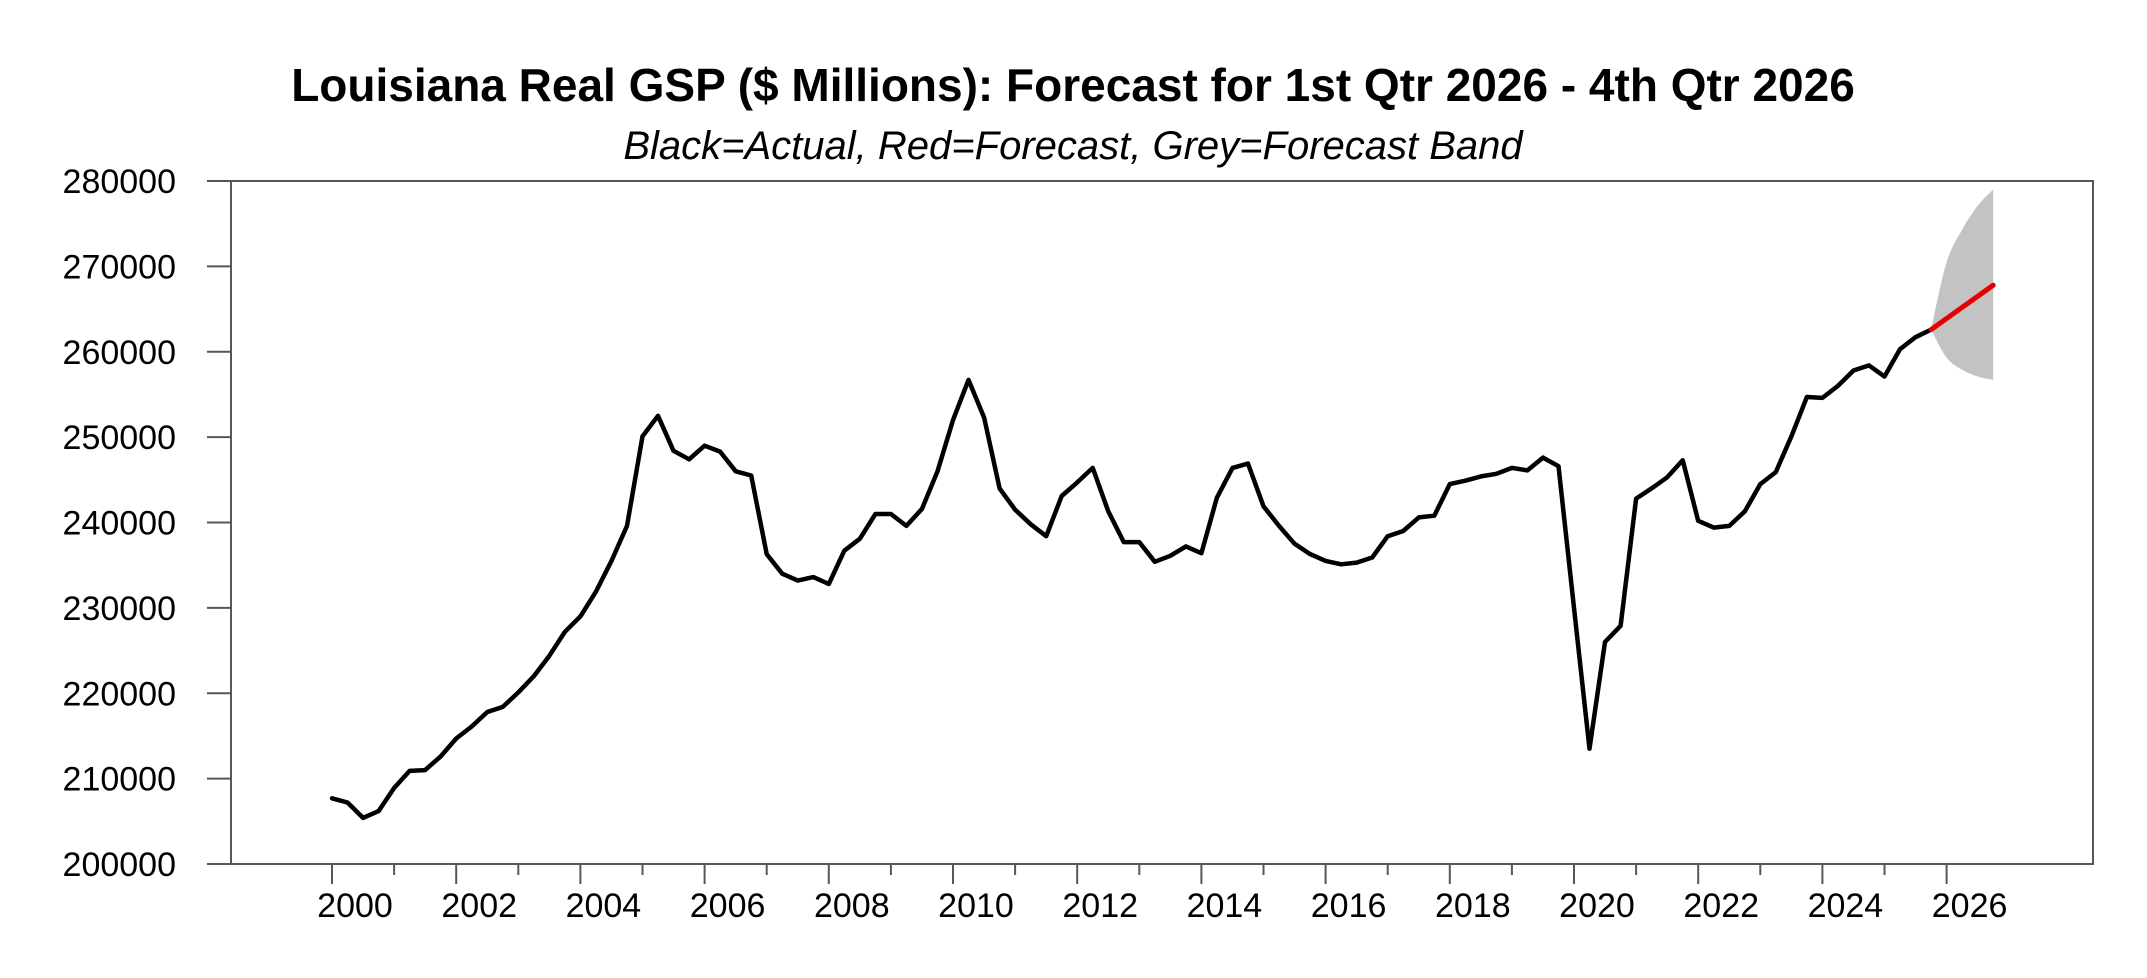 The image size is (2147, 978). I want to click on y-axis-tick-label: 240000, so click(119, 524).